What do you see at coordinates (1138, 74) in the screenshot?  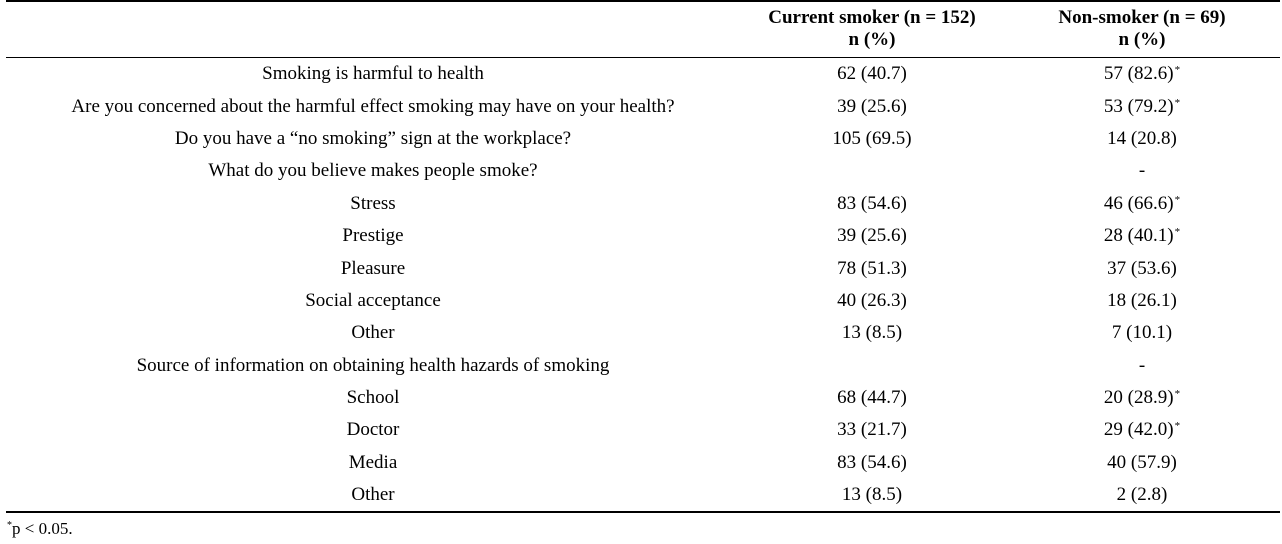 I see `non-smoker-value: 57 (82.6)` at bounding box center [1138, 74].